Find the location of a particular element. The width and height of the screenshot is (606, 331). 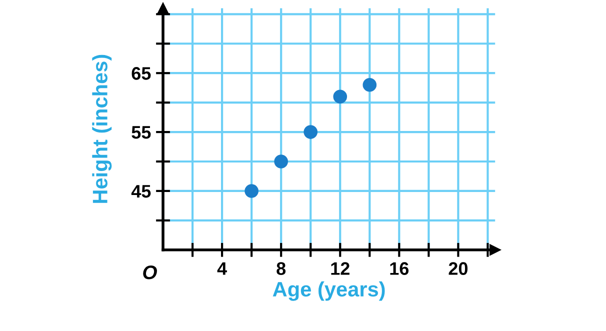

y-tick-label: 55 is located at coordinates (141, 132).